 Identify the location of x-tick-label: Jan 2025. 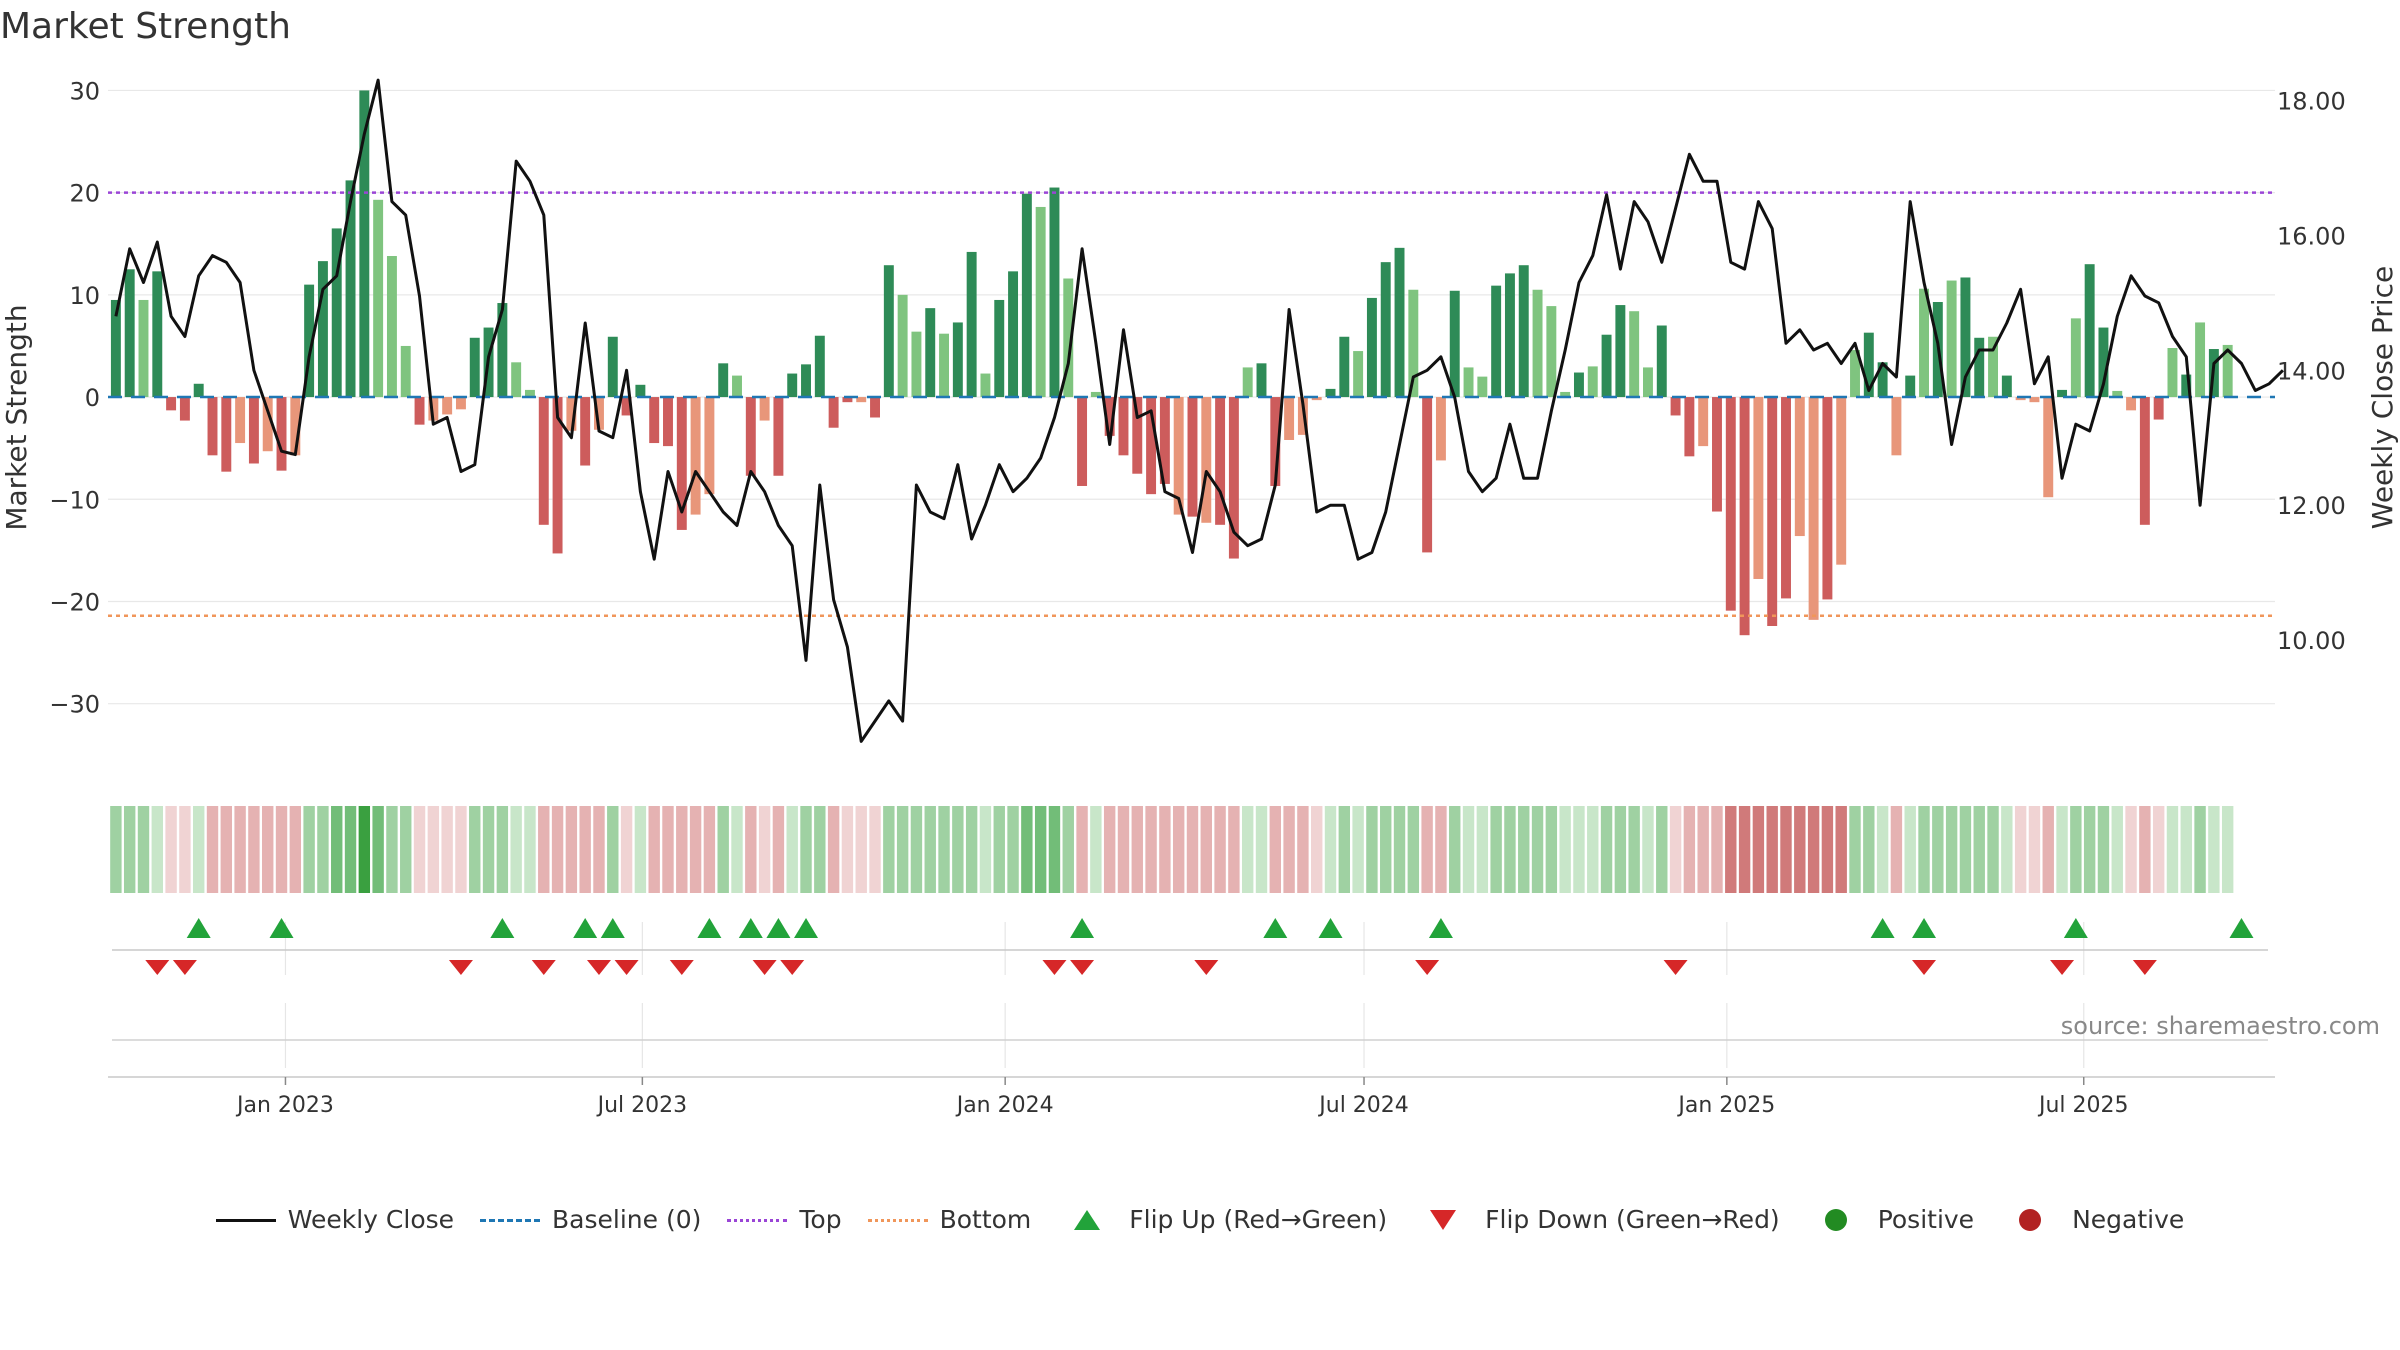
(1725, 1105).